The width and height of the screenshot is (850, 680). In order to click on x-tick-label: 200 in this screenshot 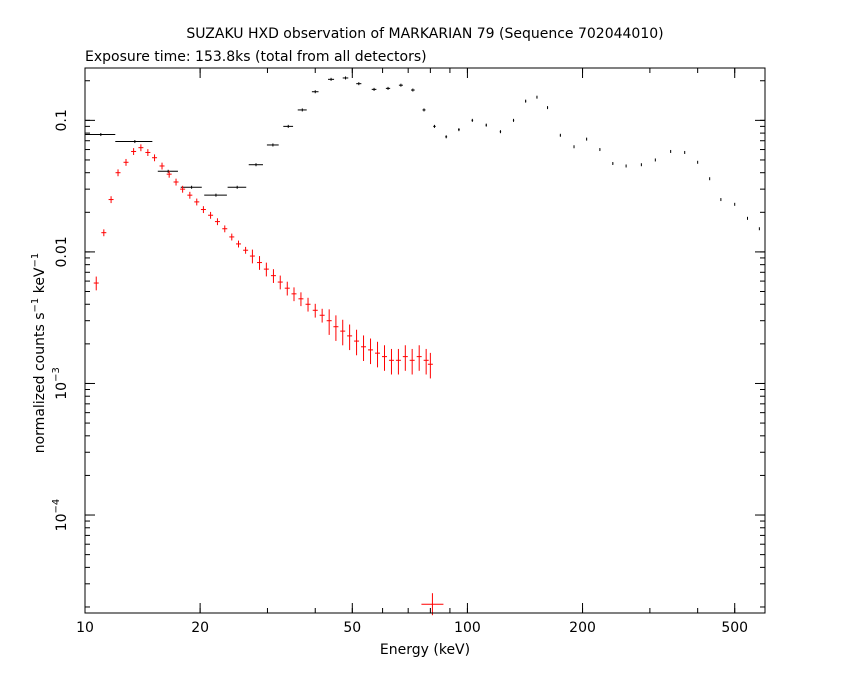, I will do `click(582, 628)`.